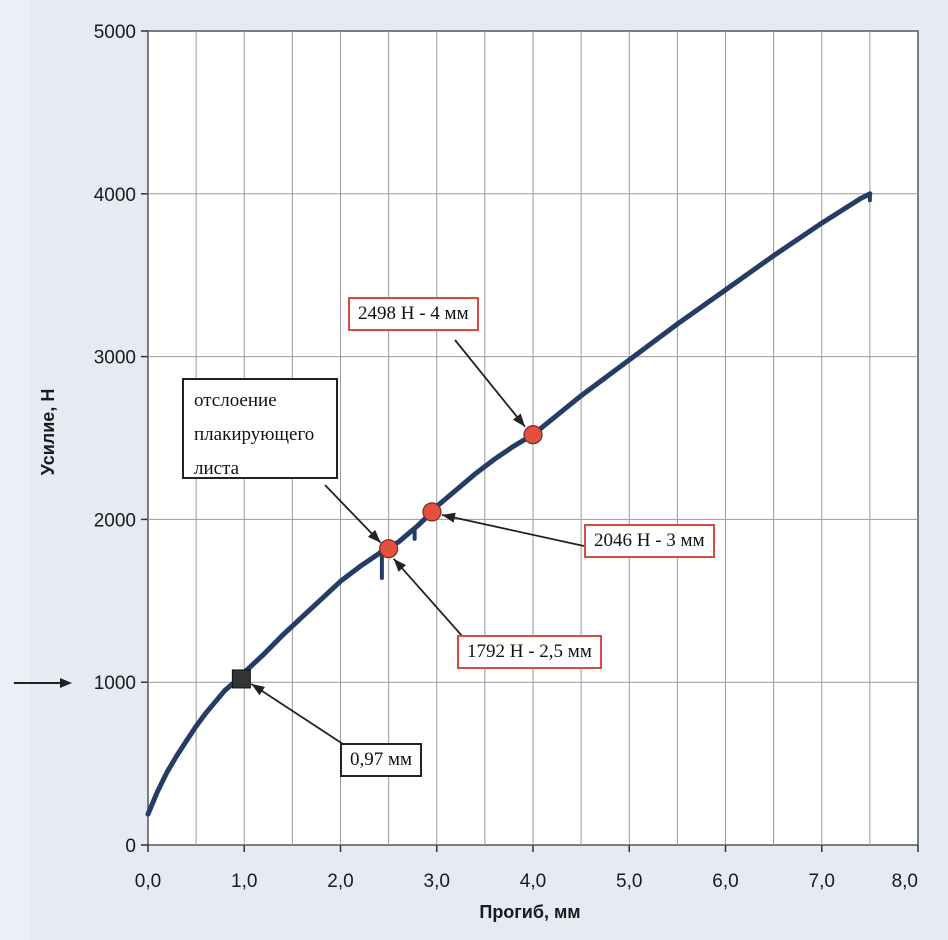 This screenshot has width=948, height=940. What do you see at coordinates (649, 541) in the screenshot?
I see `annotation-3mm: 2046 Н - 3 мм` at bounding box center [649, 541].